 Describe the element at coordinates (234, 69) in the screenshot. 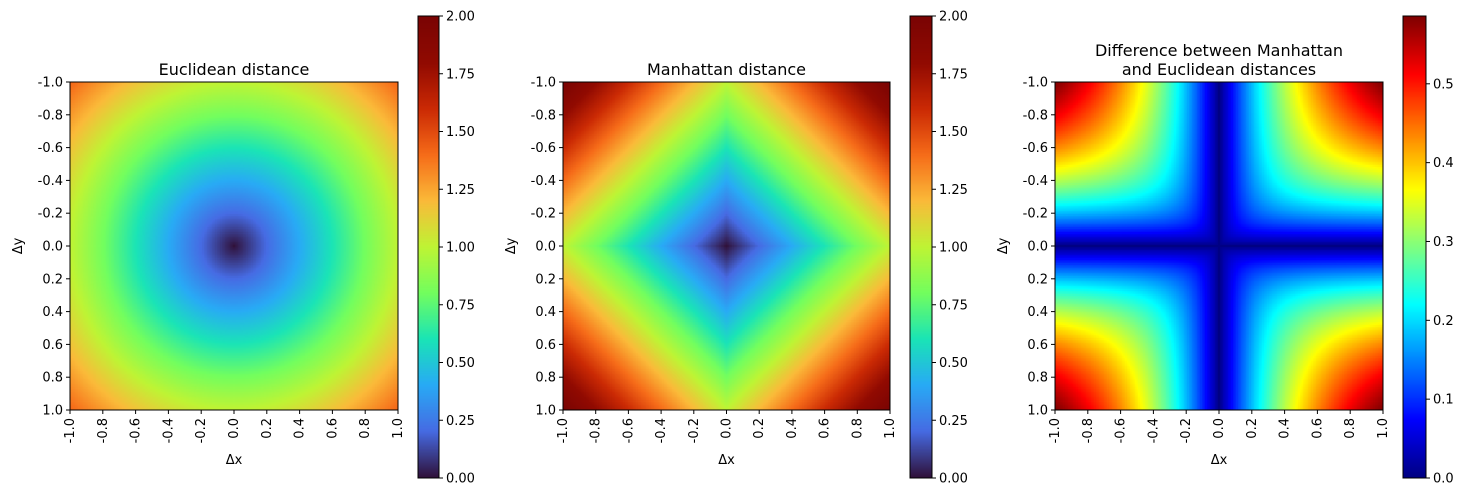

I see `chart-title-line: Euclidean distance` at that location.